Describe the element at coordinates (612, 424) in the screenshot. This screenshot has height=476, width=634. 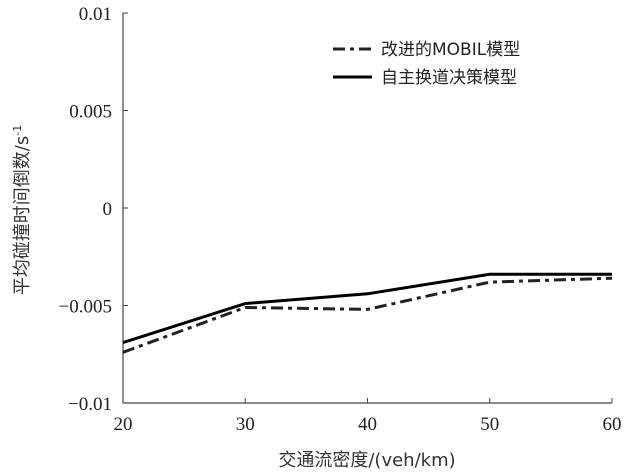
I see `x-tick-label: 60` at that location.